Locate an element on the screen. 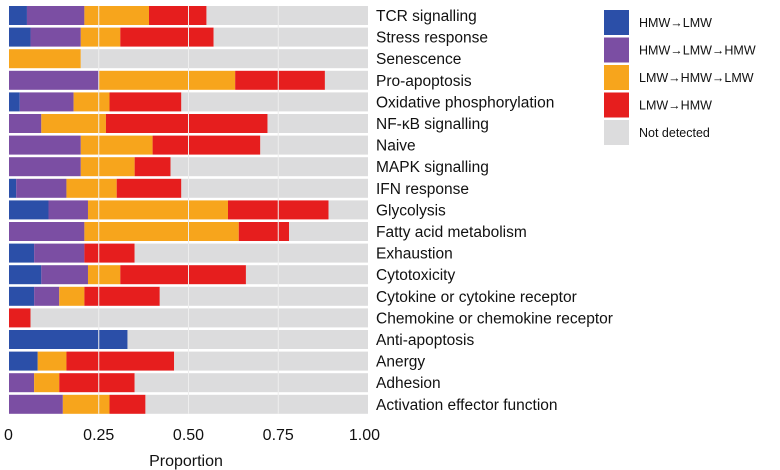 The image size is (780, 470). legend-label: HMW→LMW is located at coordinates (675, 23).